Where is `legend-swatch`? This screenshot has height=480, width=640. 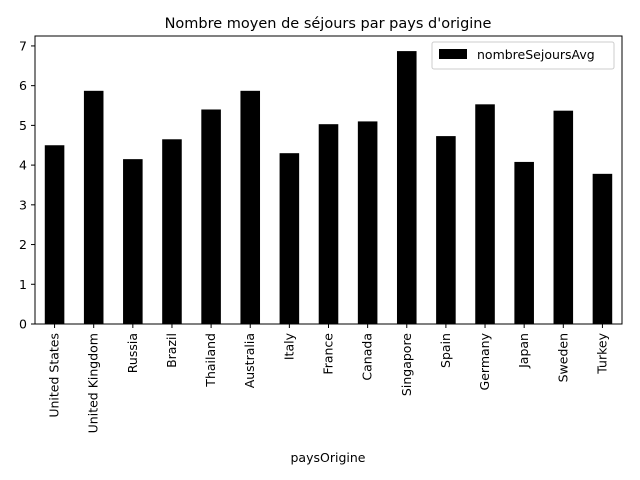
legend-swatch is located at coordinates (453, 54).